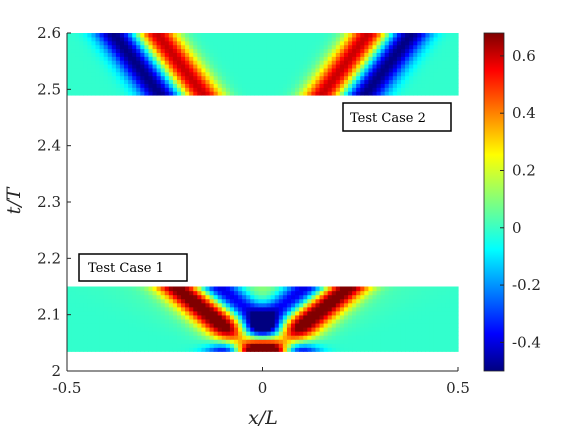 The height and width of the screenshot is (436, 581). Describe the element at coordinates (388, 118) in the screenshot. I see `case2-label: Test Case 2` at that location.